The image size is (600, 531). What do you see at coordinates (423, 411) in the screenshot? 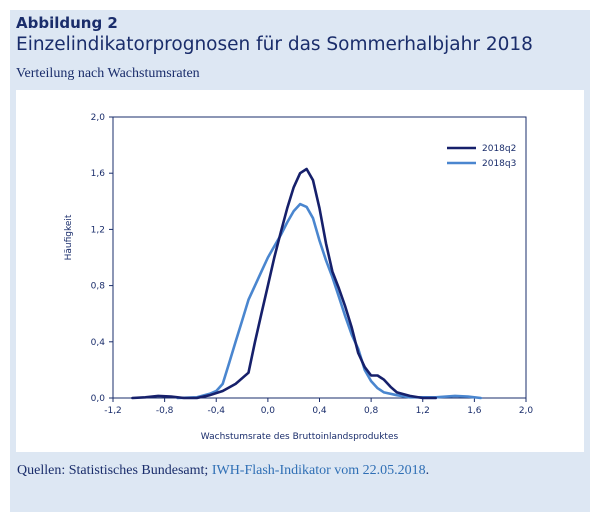
I see `x-tick-label: 1,2` at bounding box center [423, 411].